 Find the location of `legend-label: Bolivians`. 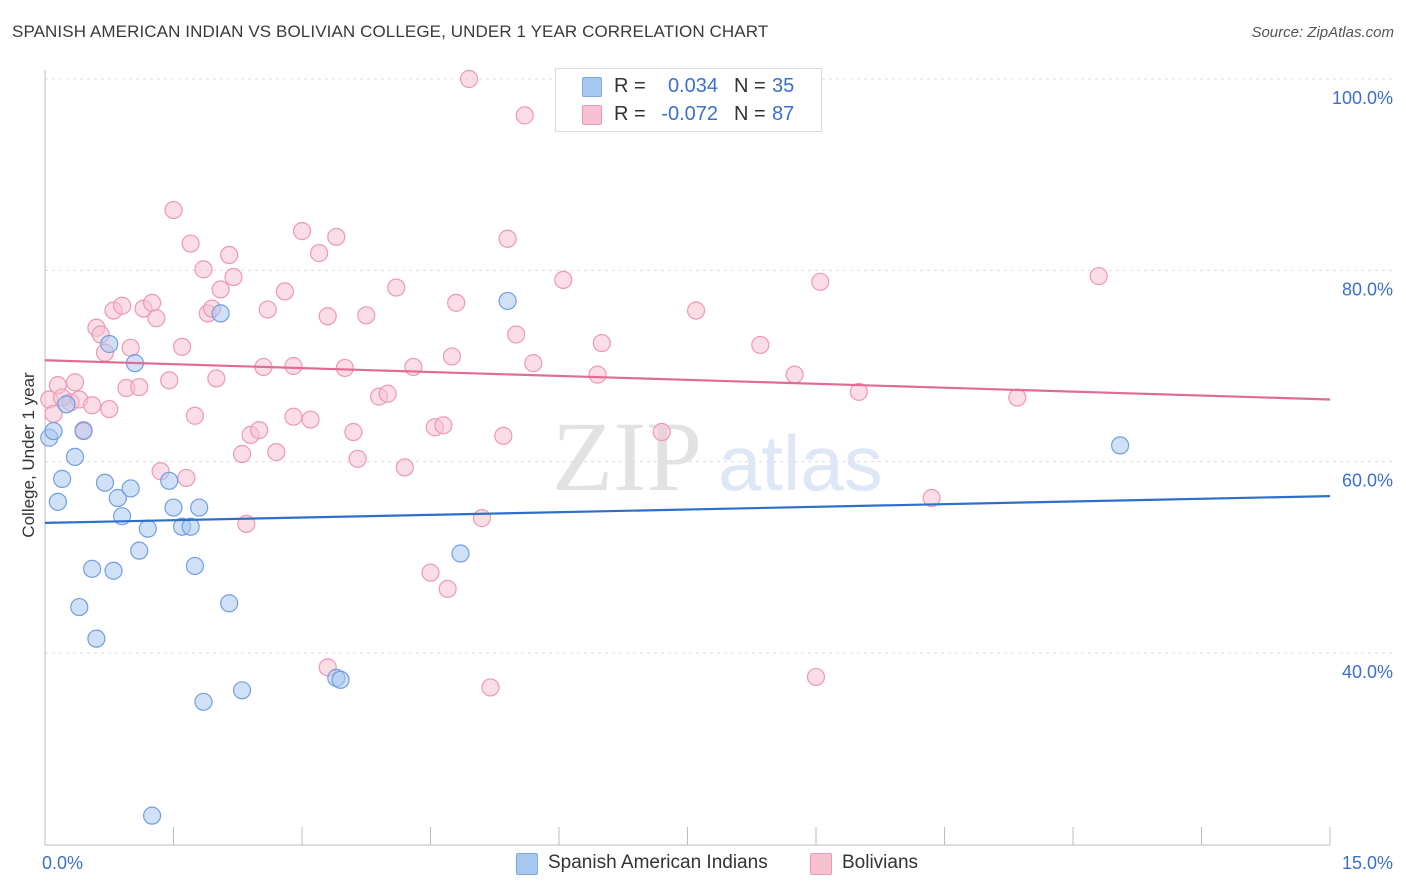

legend-label: Bolivians is located at coordinates (880, 862).